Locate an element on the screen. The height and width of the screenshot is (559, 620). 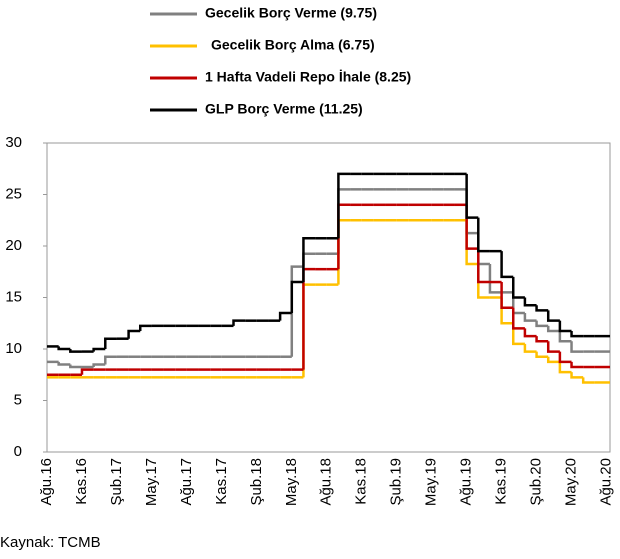
x-tick-label: Kas.18 is located at coordinates (361, 481).